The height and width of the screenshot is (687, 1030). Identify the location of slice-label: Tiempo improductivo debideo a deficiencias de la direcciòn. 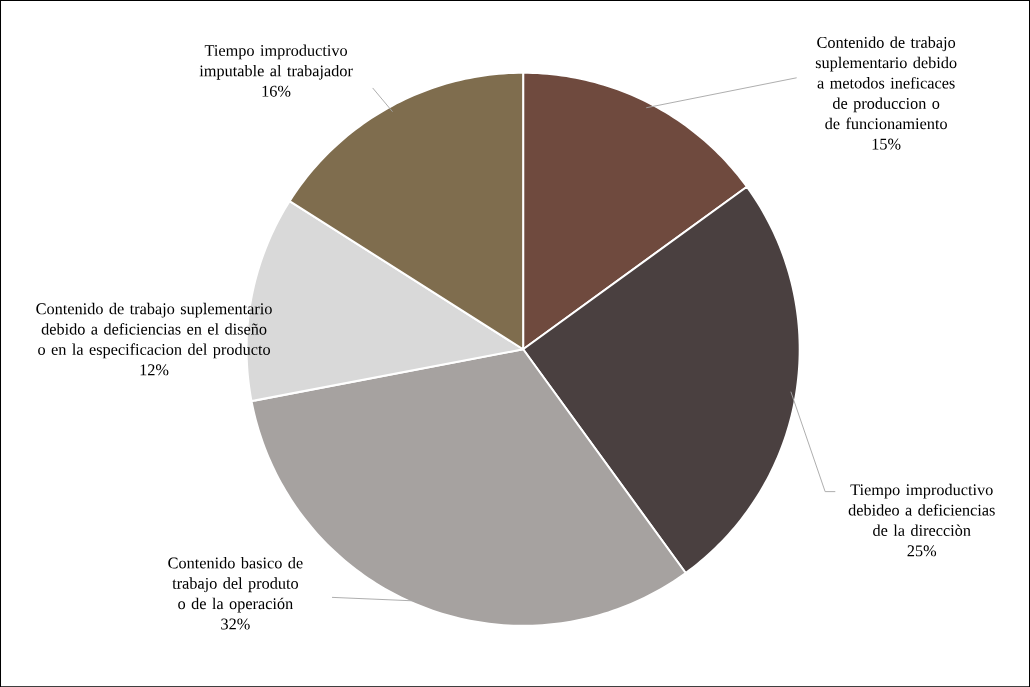
(921, 509).